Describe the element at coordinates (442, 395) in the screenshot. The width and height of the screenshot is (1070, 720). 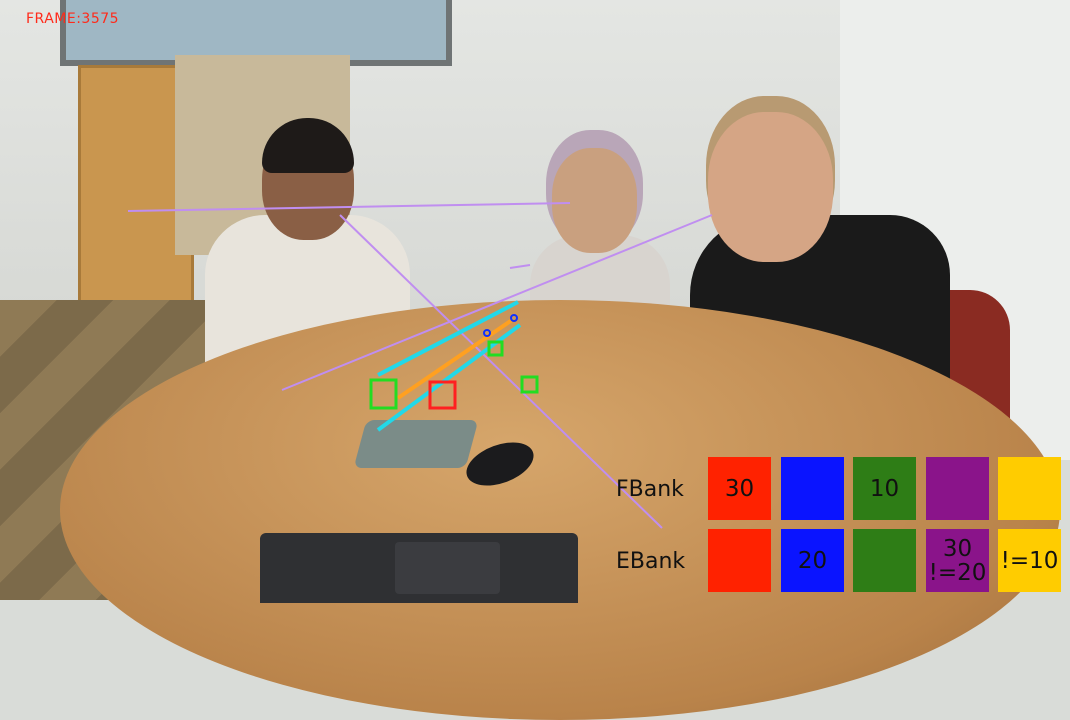
I see `object-box-red` at that location.